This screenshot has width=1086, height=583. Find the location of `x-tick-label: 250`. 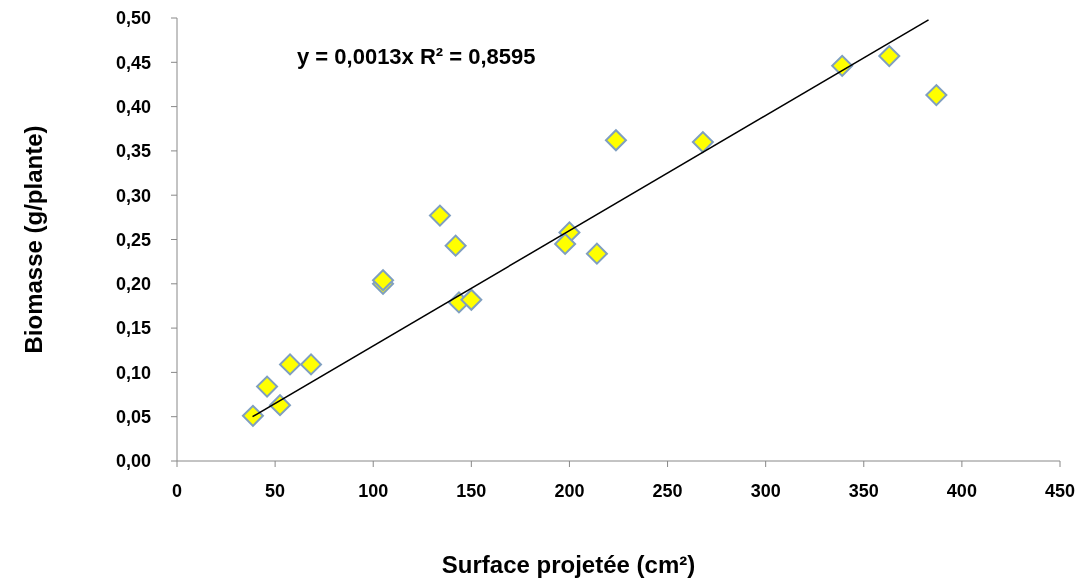

x-tick-label: 250 is located at coordinates (667, 491).